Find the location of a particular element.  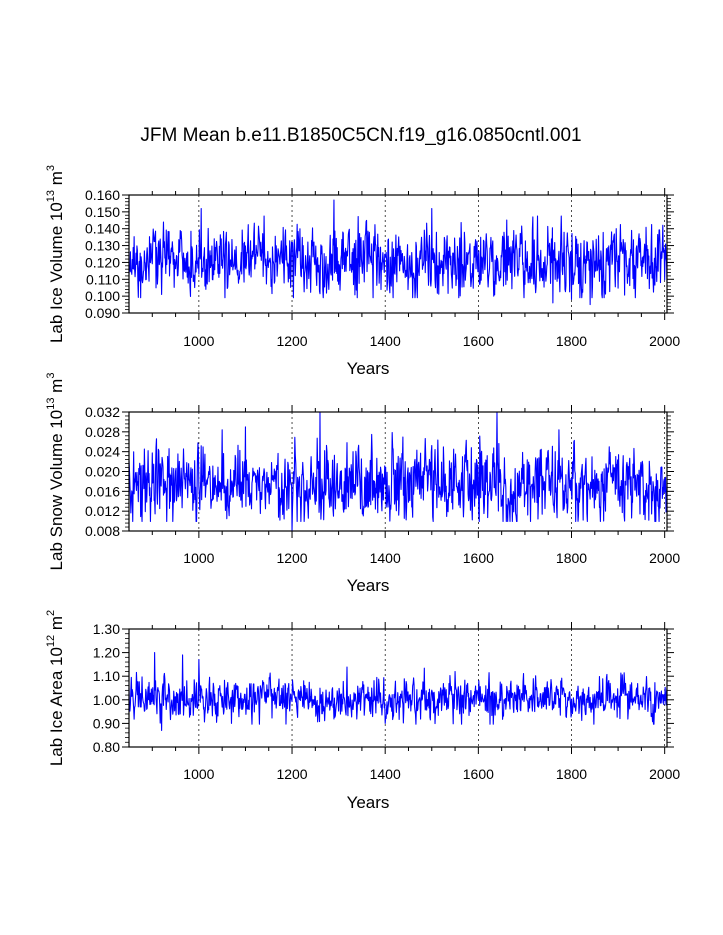

y-tick-label: 0.130 is located at coordinates (102, 246).